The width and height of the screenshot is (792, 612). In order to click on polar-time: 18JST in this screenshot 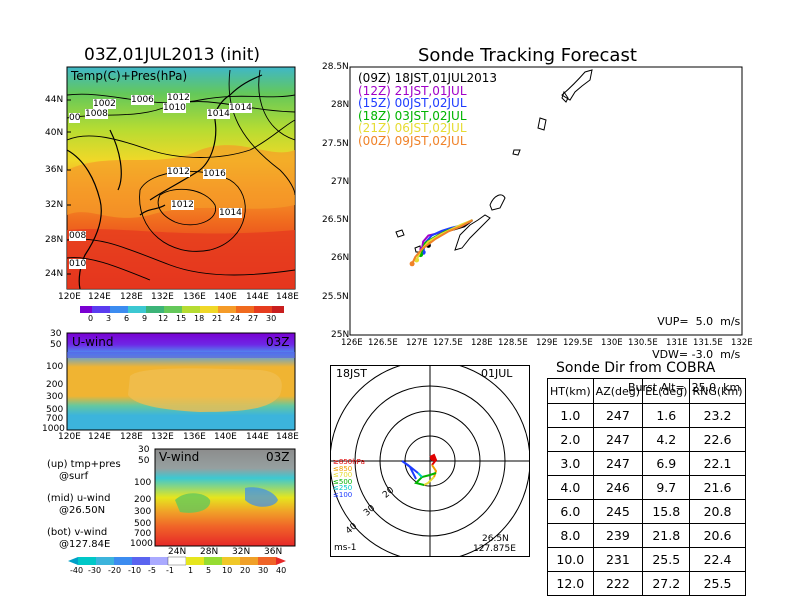, I will do `click(351, 373)`.